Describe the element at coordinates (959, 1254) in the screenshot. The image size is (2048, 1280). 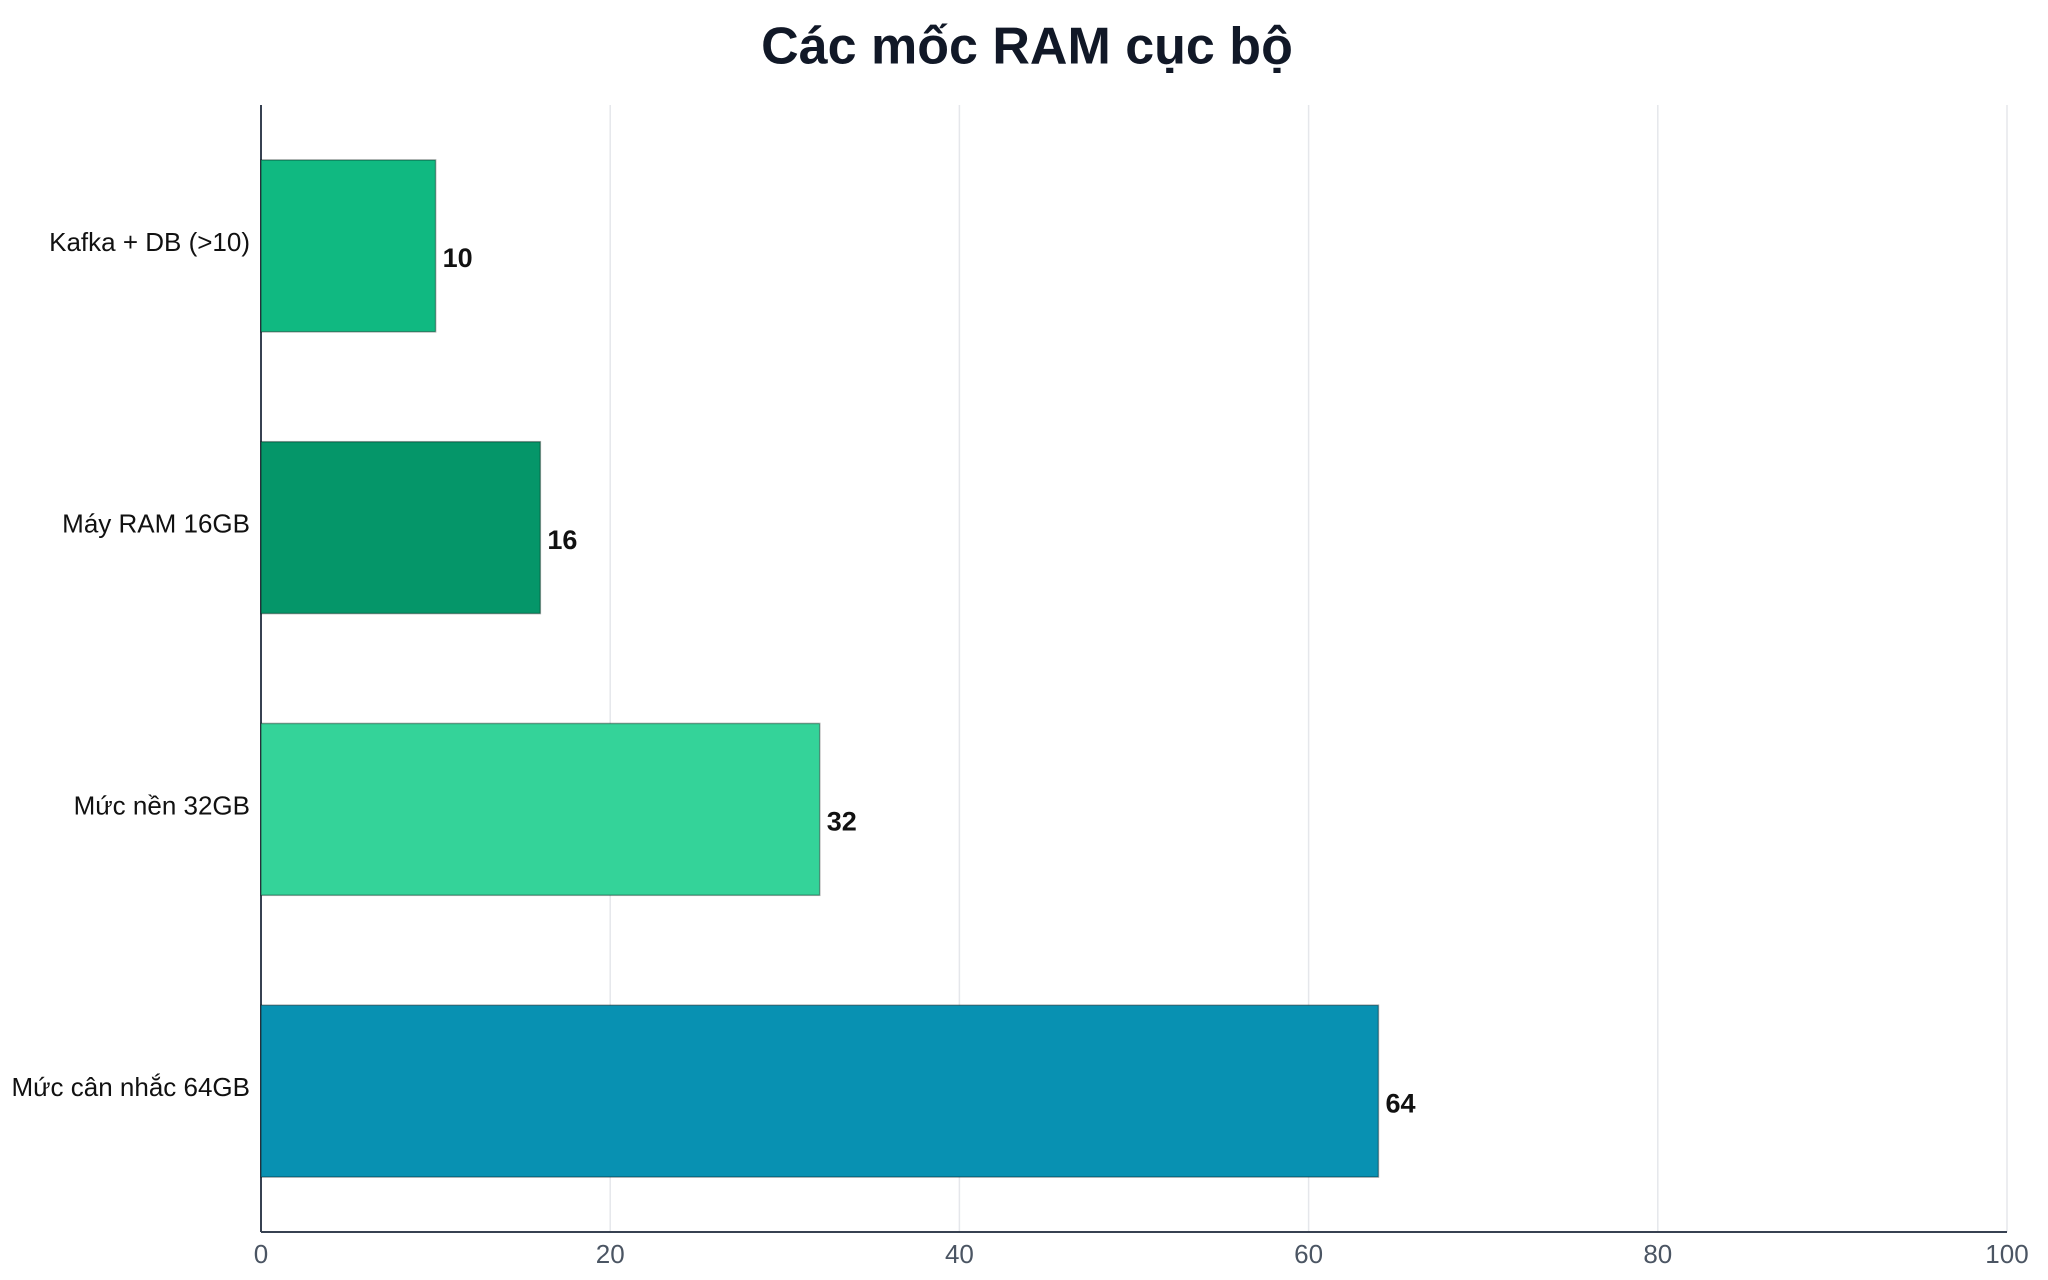
I see `x-tick-label: 40` at that location.